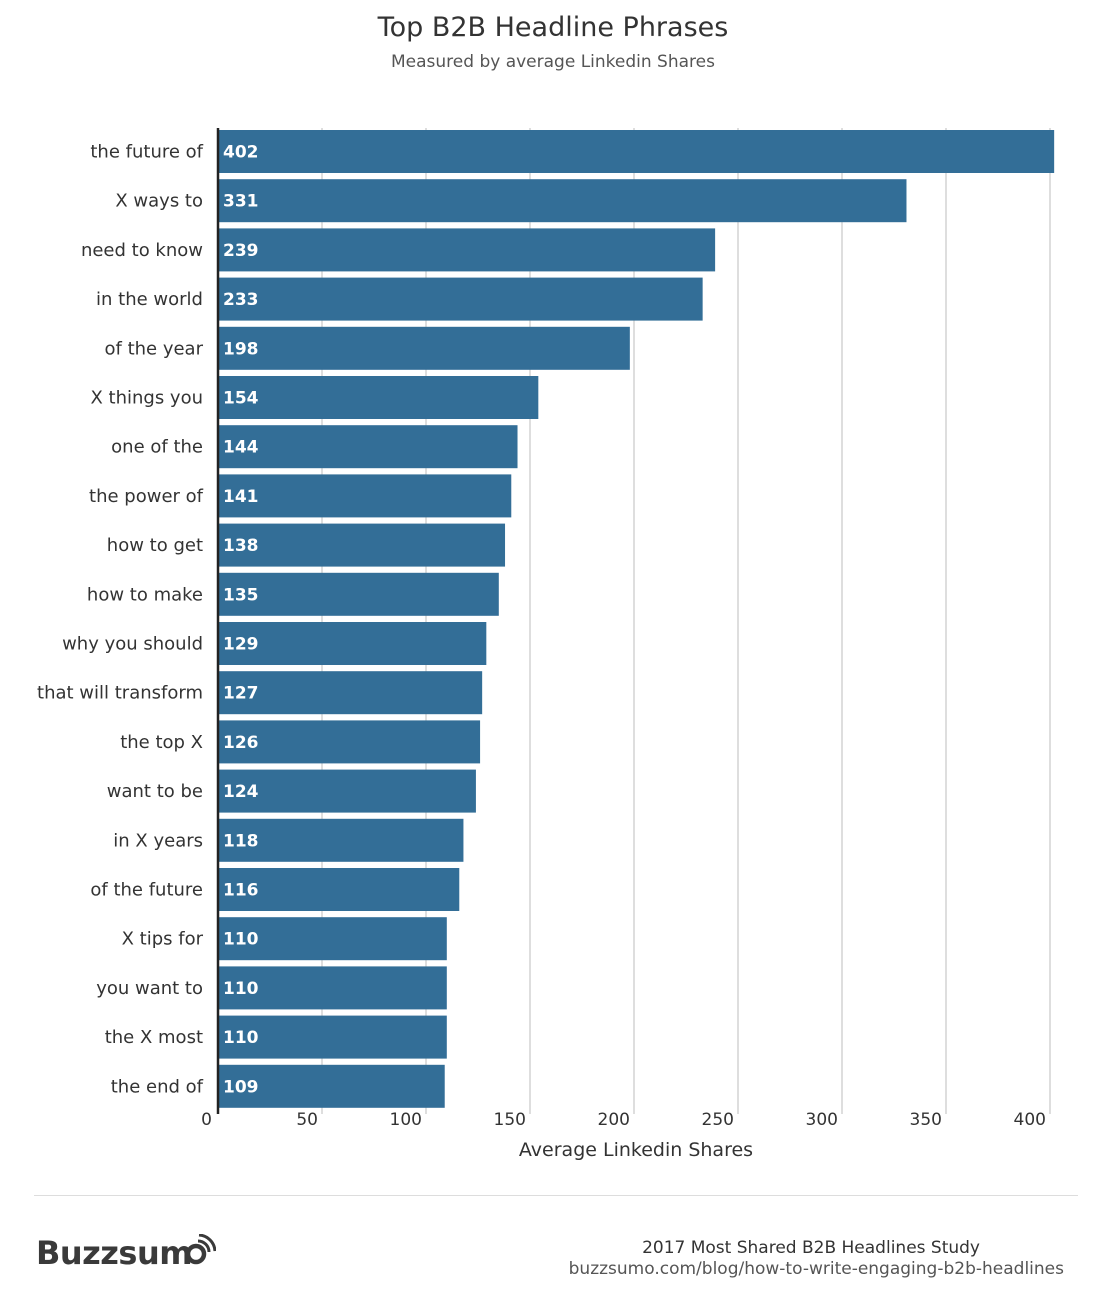 Image resolution: width=1106 pixels, height=1296 pixels. Describe the element at coordinates (146, 890) in the screenshot. I see `category-label: of the future` at that location.